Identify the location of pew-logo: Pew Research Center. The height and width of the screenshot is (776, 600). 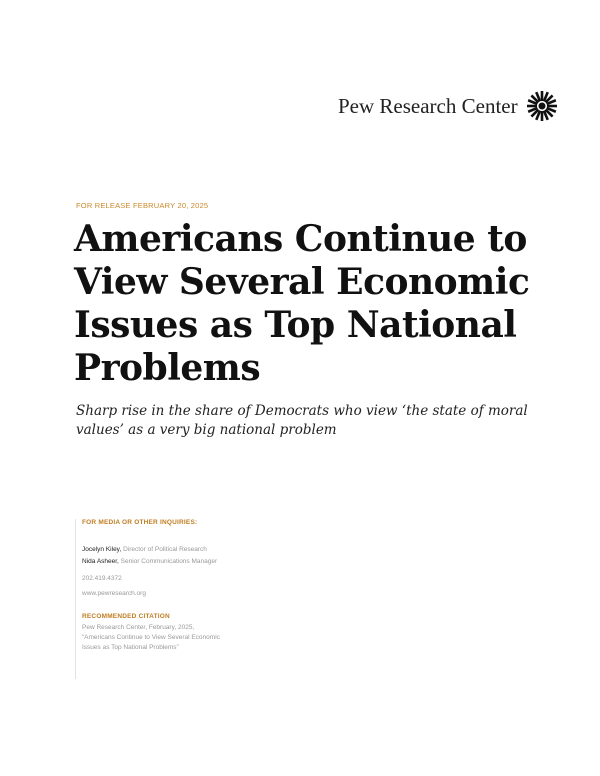
(448, 106).